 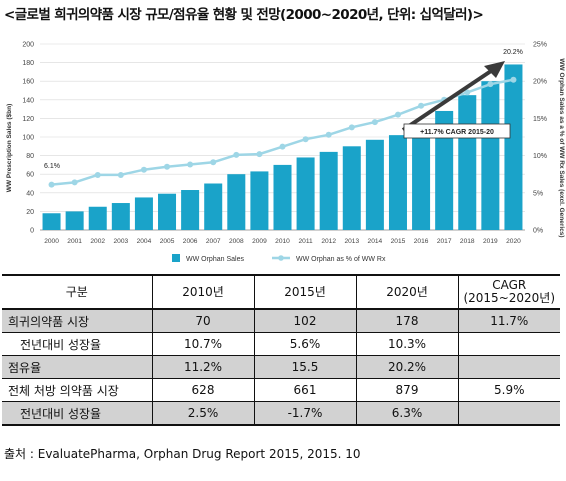 I want to click on table-cell: 5.9%, so click(x=508, y=390).